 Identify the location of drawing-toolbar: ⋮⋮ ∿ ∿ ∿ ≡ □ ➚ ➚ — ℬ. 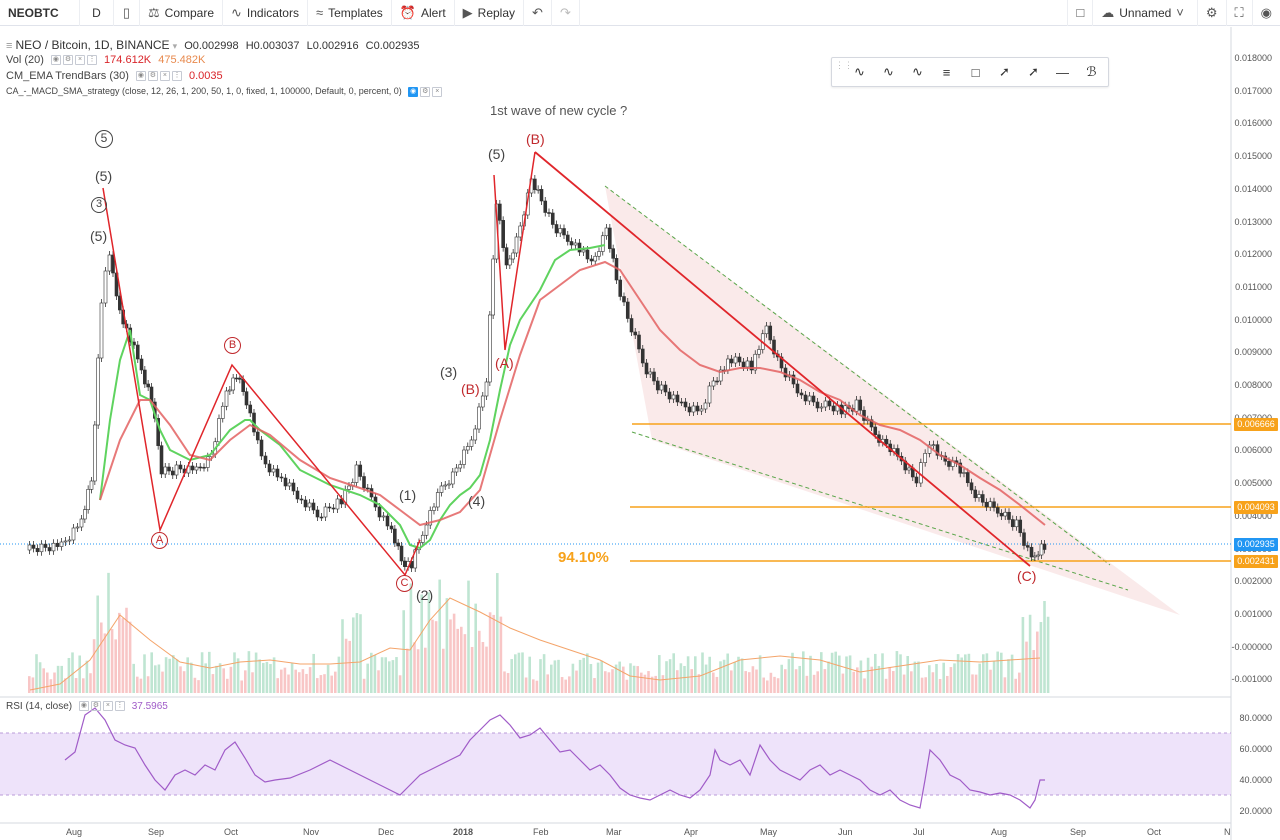
(970, 72).